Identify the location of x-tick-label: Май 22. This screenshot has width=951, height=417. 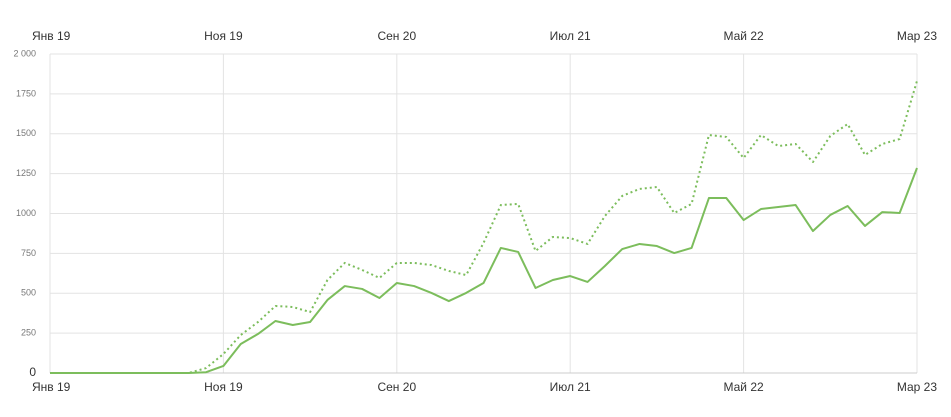
(743, 387).